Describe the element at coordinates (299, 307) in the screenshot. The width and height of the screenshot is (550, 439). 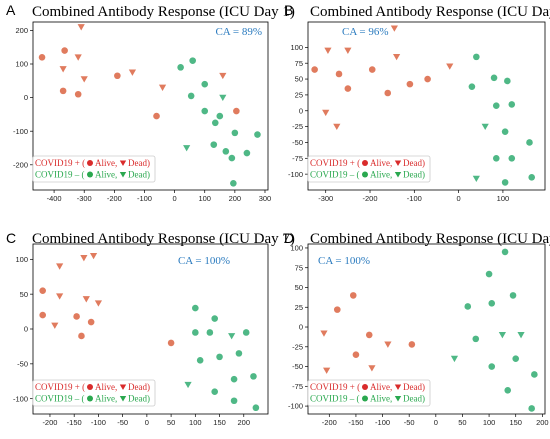
I see `y-tick-label: 25` at that location.